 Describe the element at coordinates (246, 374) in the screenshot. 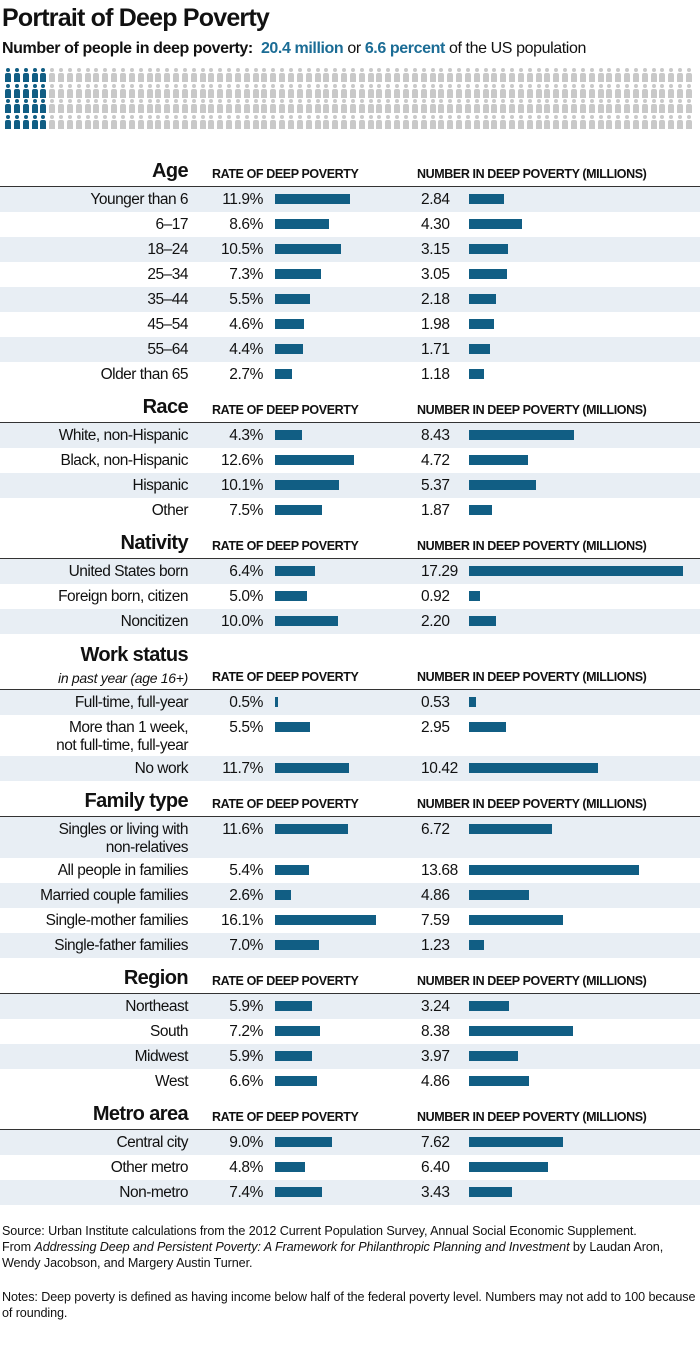

I see `rate-value: 2.7%` at that location.